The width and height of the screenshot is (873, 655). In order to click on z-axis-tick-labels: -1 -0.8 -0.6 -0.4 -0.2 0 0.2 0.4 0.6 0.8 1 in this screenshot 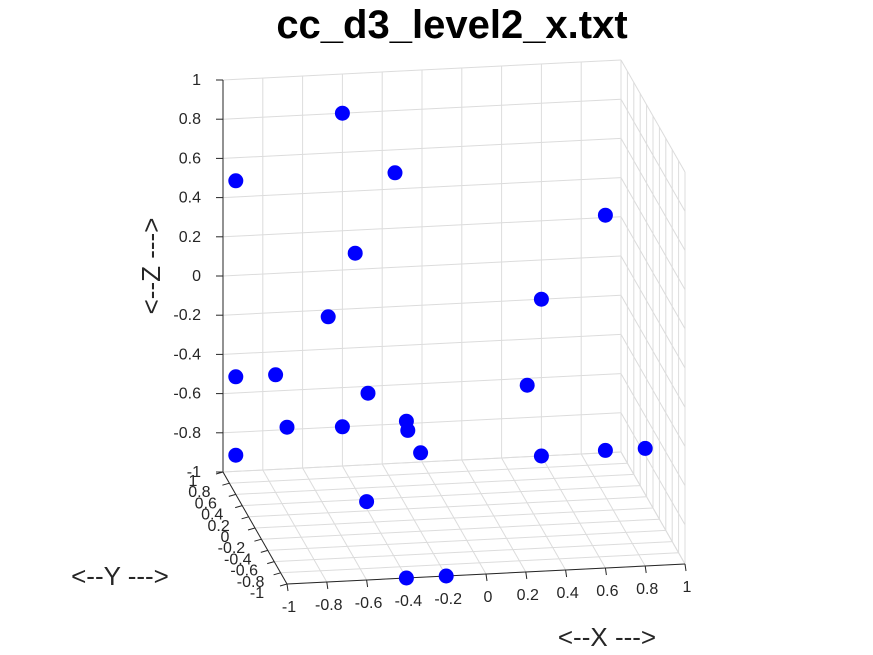, I will do `click(187, 276)`.